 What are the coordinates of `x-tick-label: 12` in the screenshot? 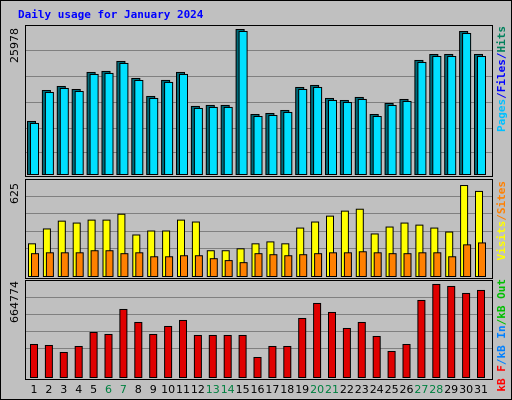 It's located at (198, 389).